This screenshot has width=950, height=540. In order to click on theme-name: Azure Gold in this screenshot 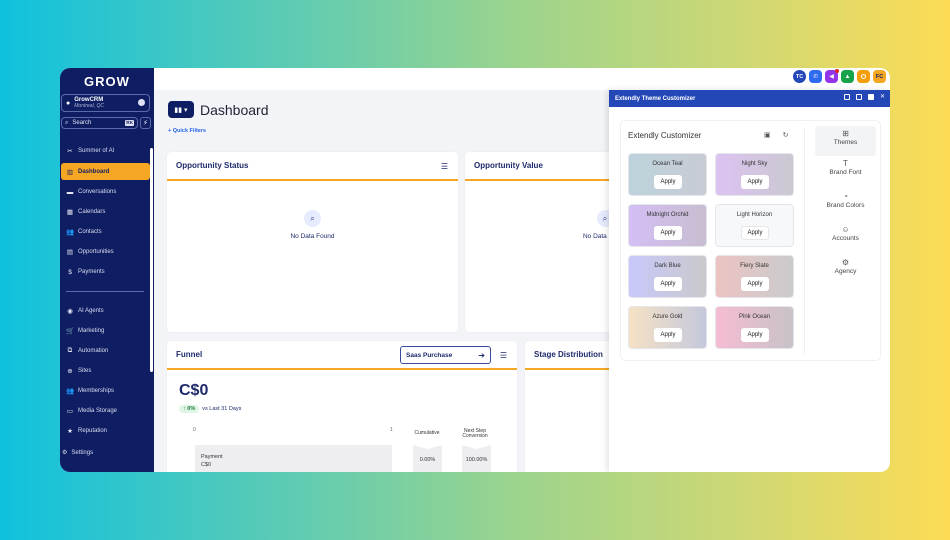, I will do `click(667, 317)`.